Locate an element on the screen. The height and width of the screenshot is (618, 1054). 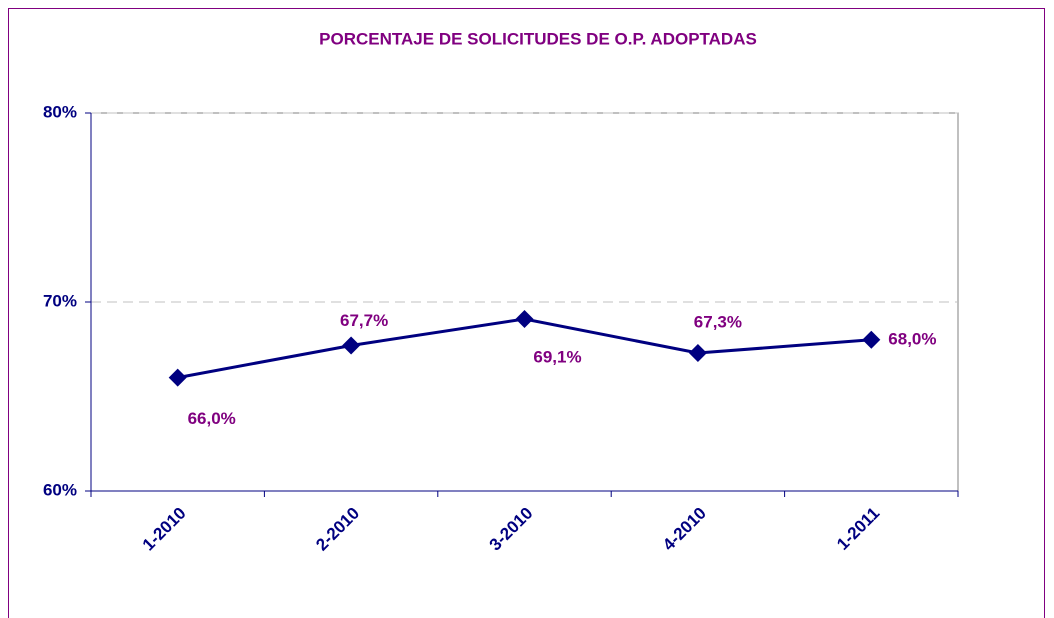
data-label: 66,0% is located at coordinates (212, 418).